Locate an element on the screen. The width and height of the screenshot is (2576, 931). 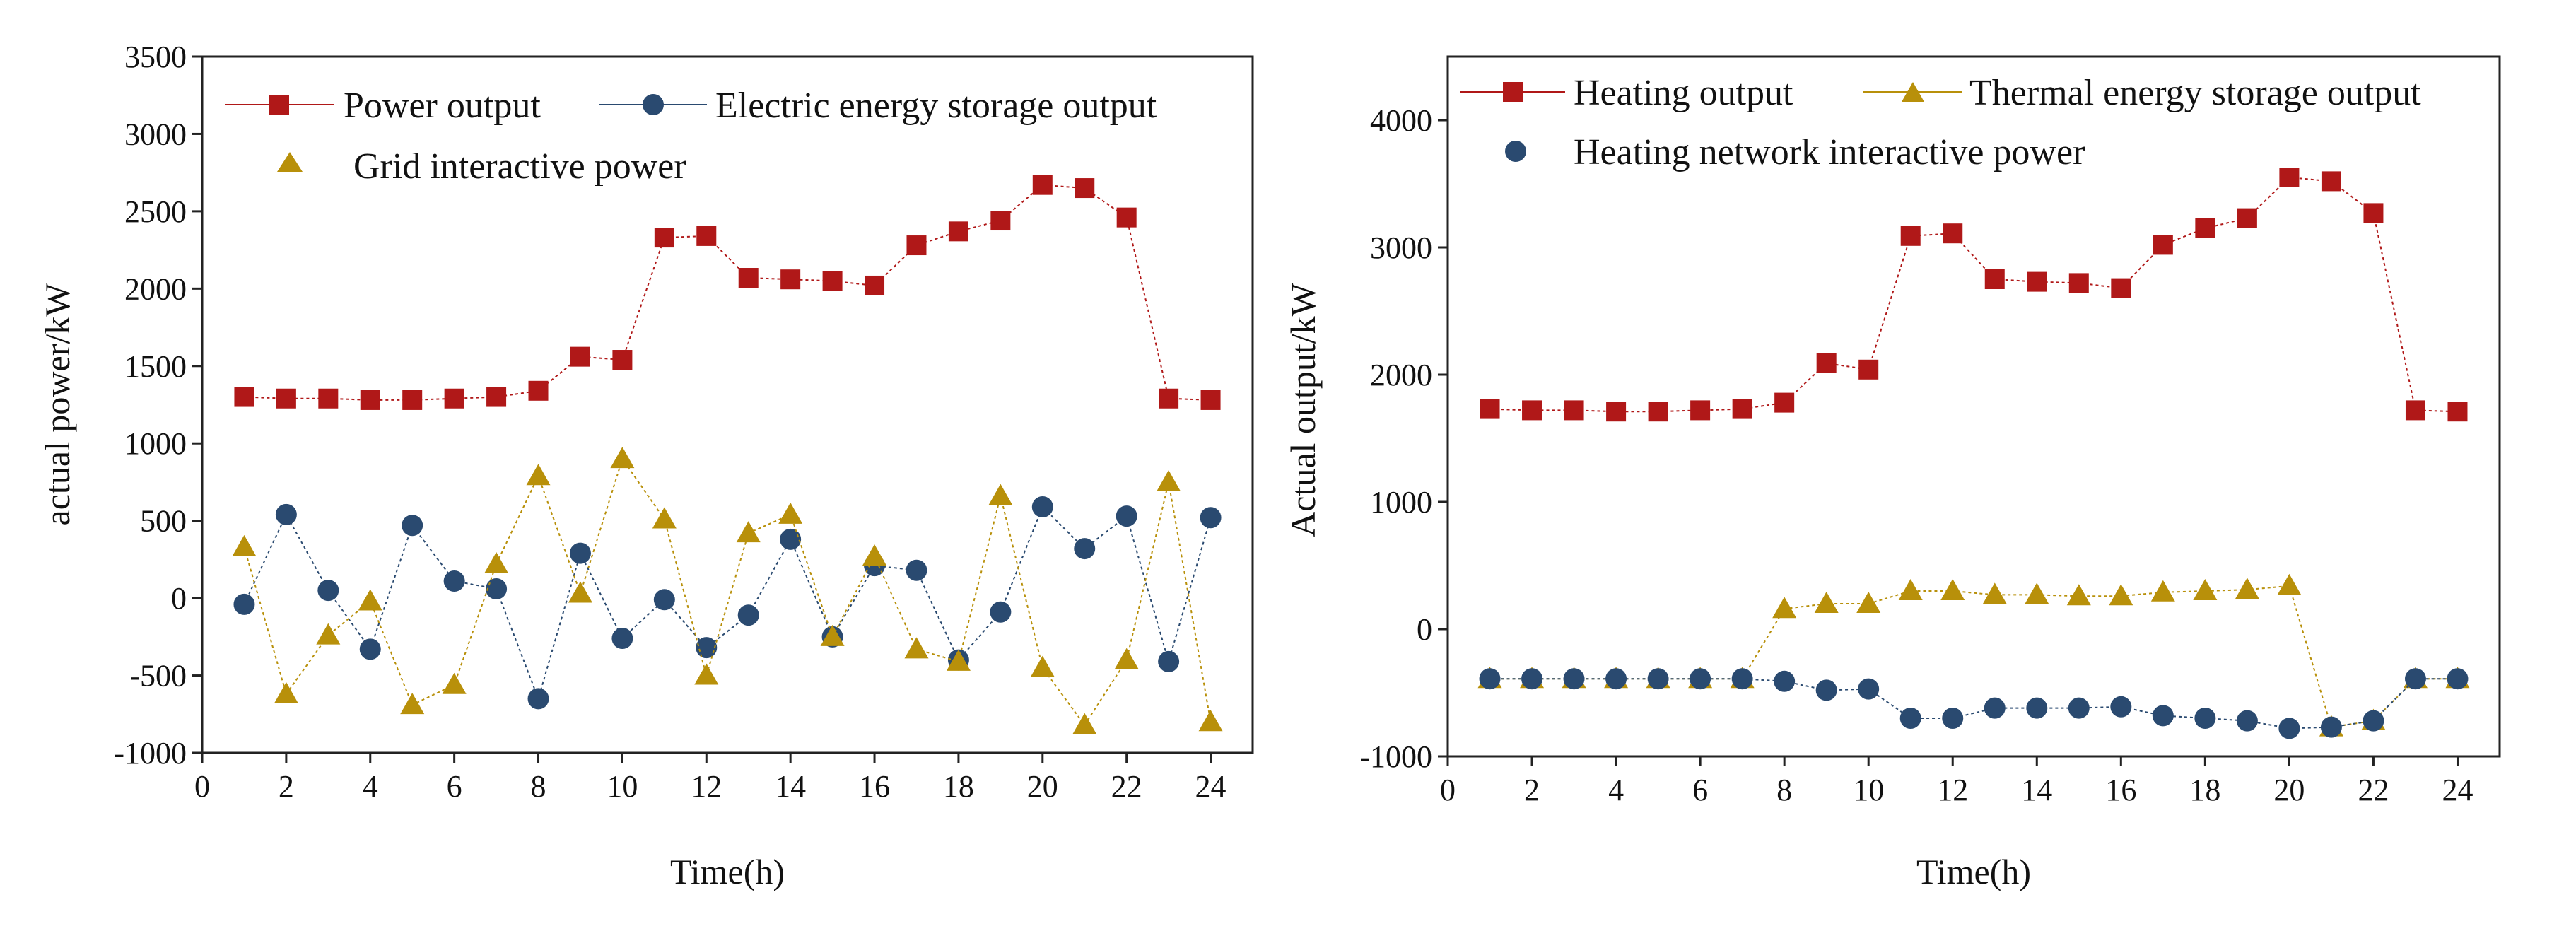
legend-item-heating-network: Heating network interactive power is located at coordinates (1795, 152).